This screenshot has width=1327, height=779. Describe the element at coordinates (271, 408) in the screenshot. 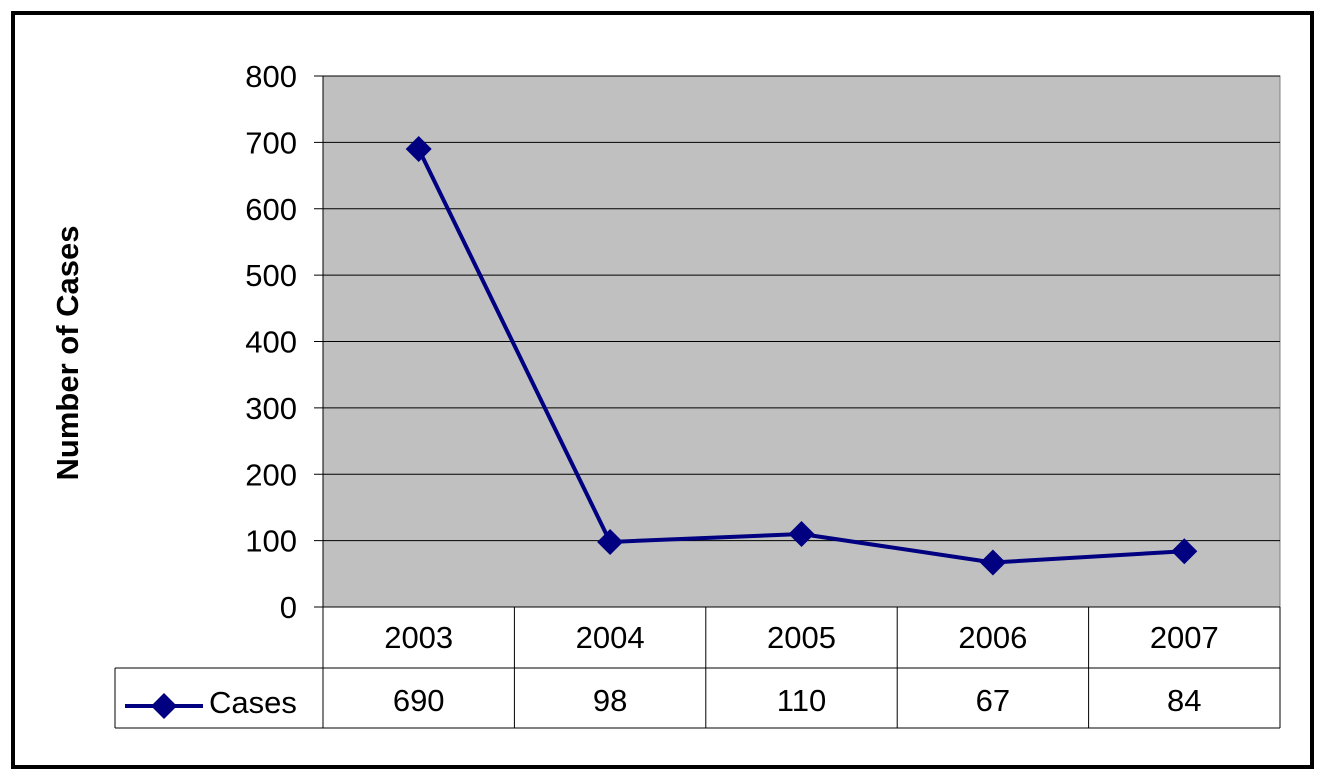

I see `y-tick-label: 300` at that location.